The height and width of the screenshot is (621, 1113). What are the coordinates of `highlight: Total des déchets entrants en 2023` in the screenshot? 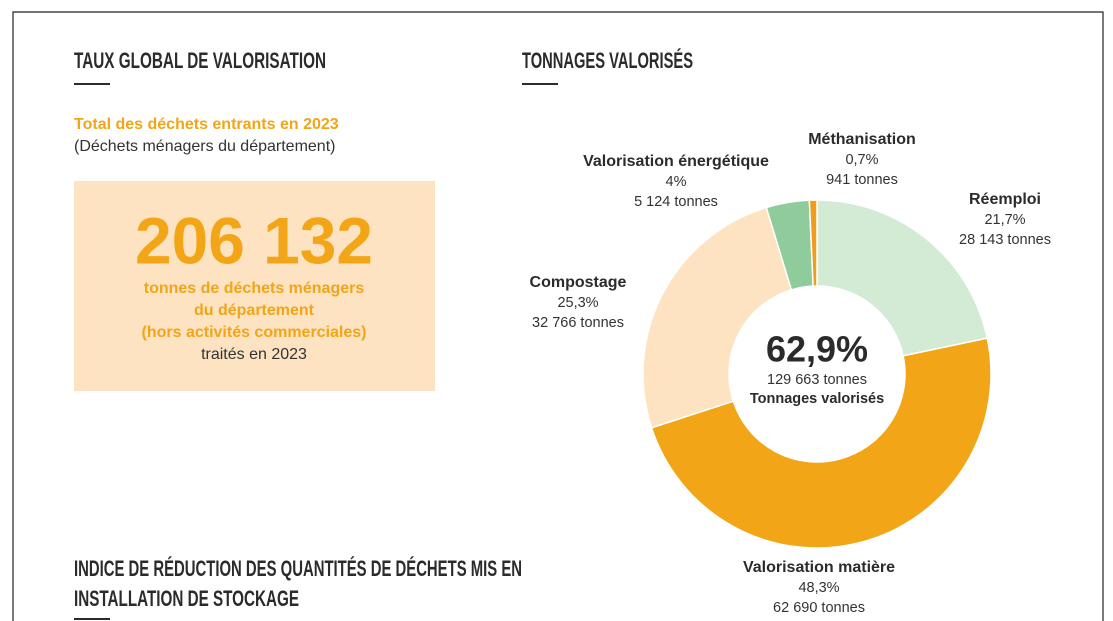 It's located at (206, 124).